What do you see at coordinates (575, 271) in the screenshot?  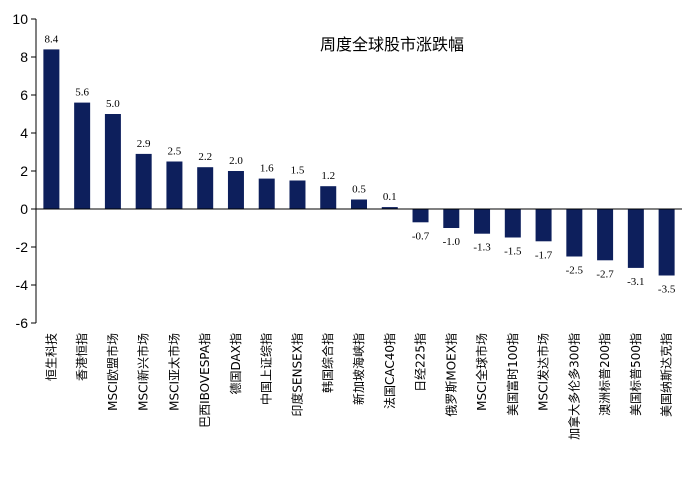 I see `data-label: -2.5` at bounding box center [575, 271].